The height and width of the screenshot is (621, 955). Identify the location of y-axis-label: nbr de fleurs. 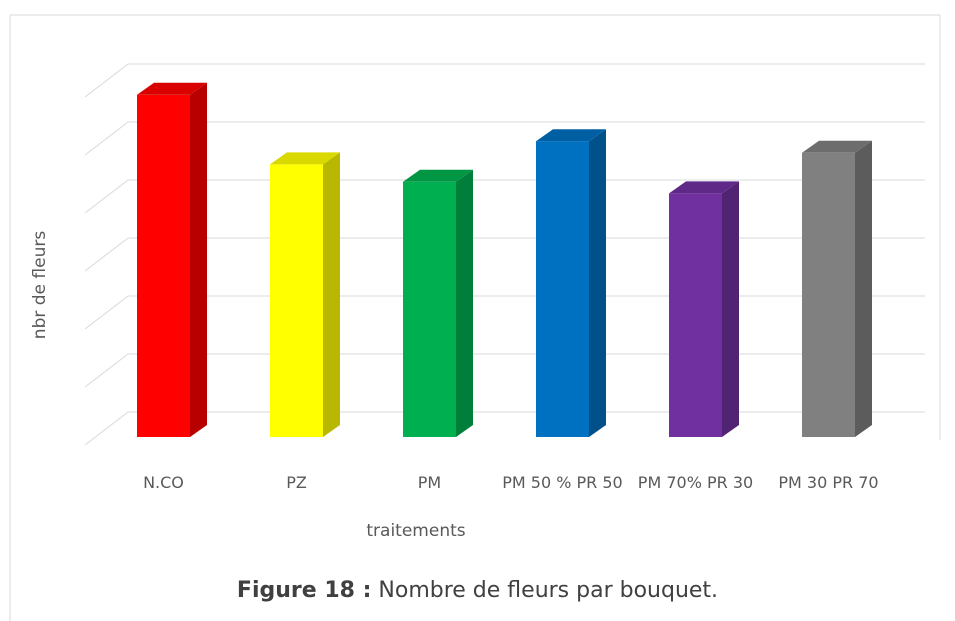
(40, 285).